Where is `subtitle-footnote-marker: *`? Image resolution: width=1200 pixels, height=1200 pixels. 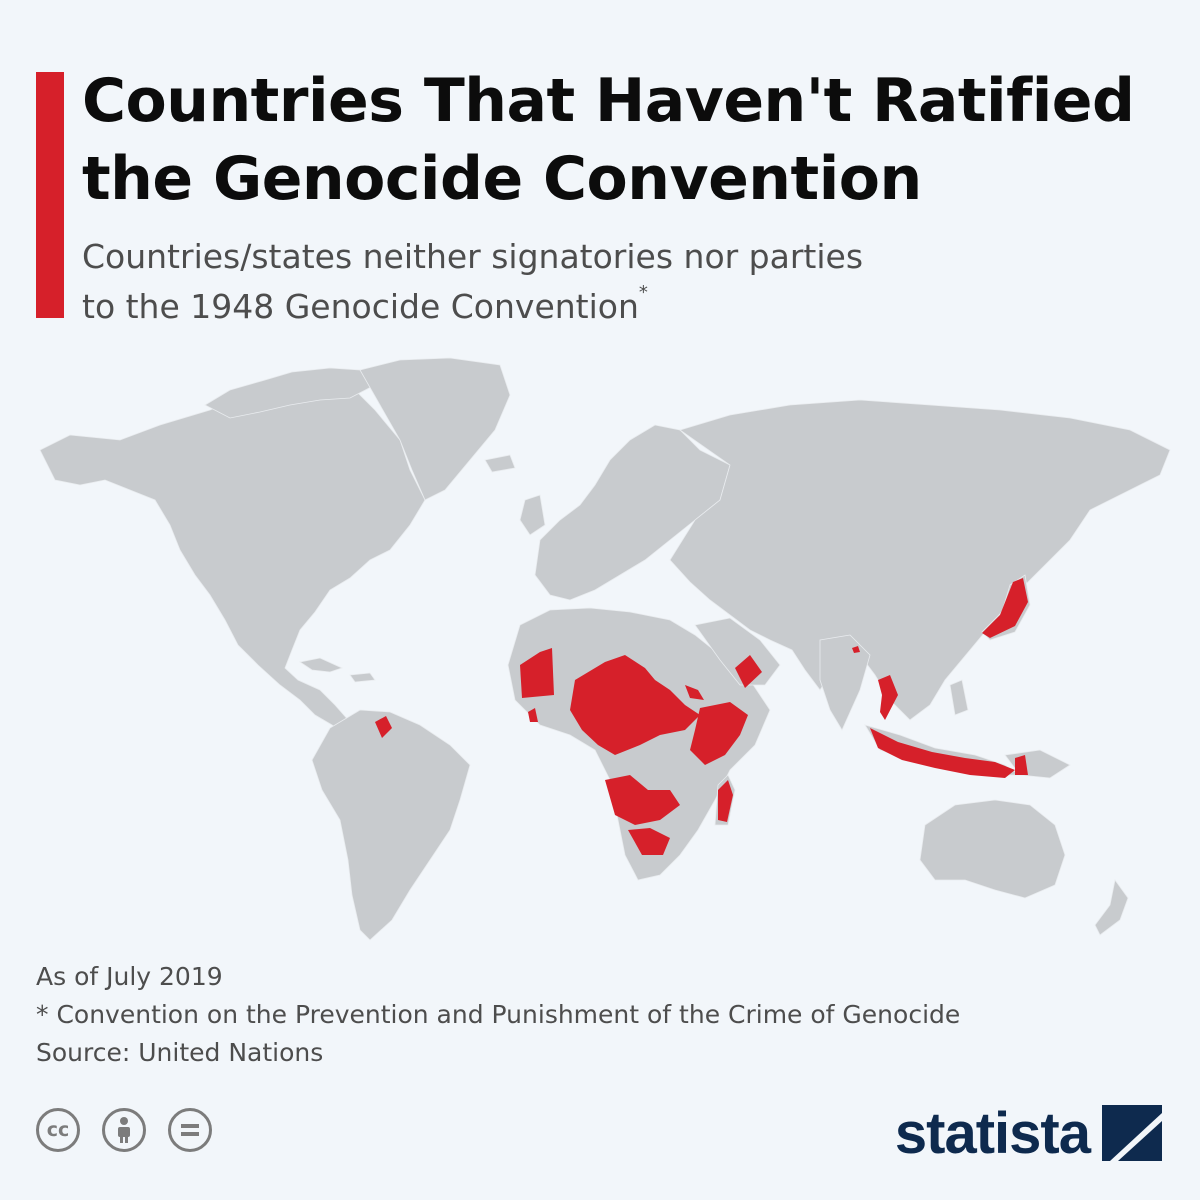
subtitle-footnote-marker: * is located at coordinates (643, 292).